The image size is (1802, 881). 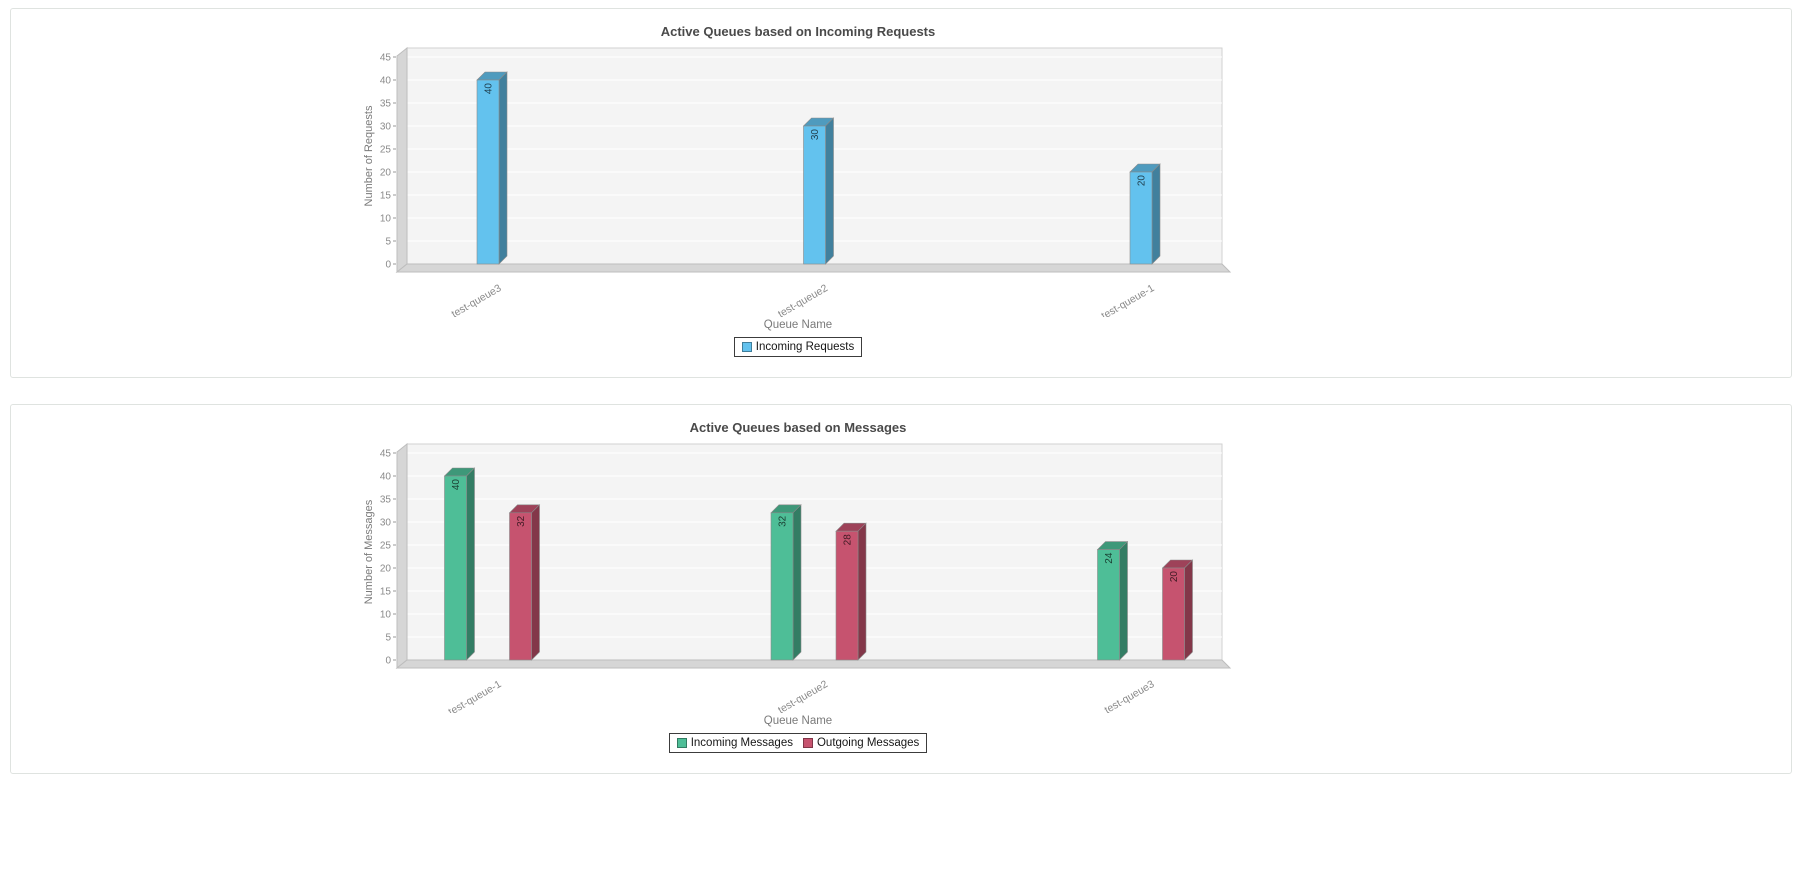 I want to click on chart-legend: Incoming Messages Outgoing Messages, so click(x=798, y=746).